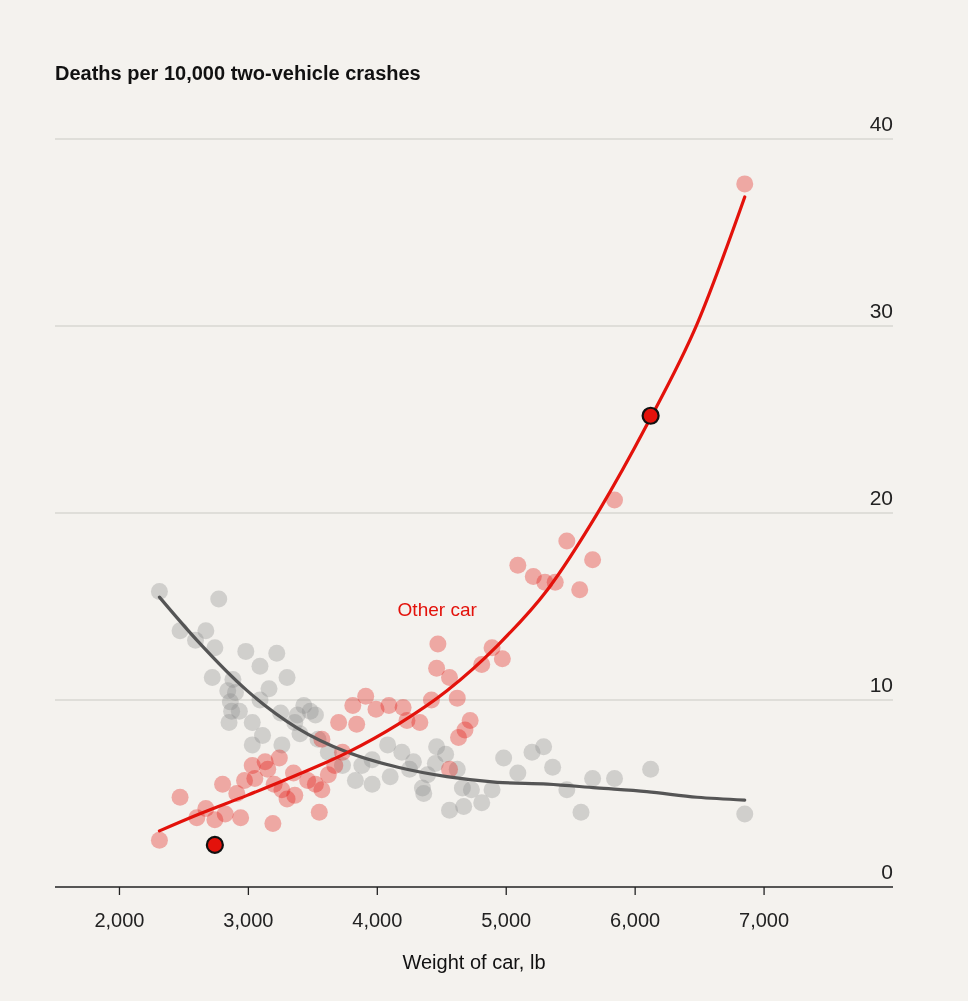 Image resolution: width=968 pixels, height=1001 pixels. I want to click on y-tick-label: 40, so click(881, 123).